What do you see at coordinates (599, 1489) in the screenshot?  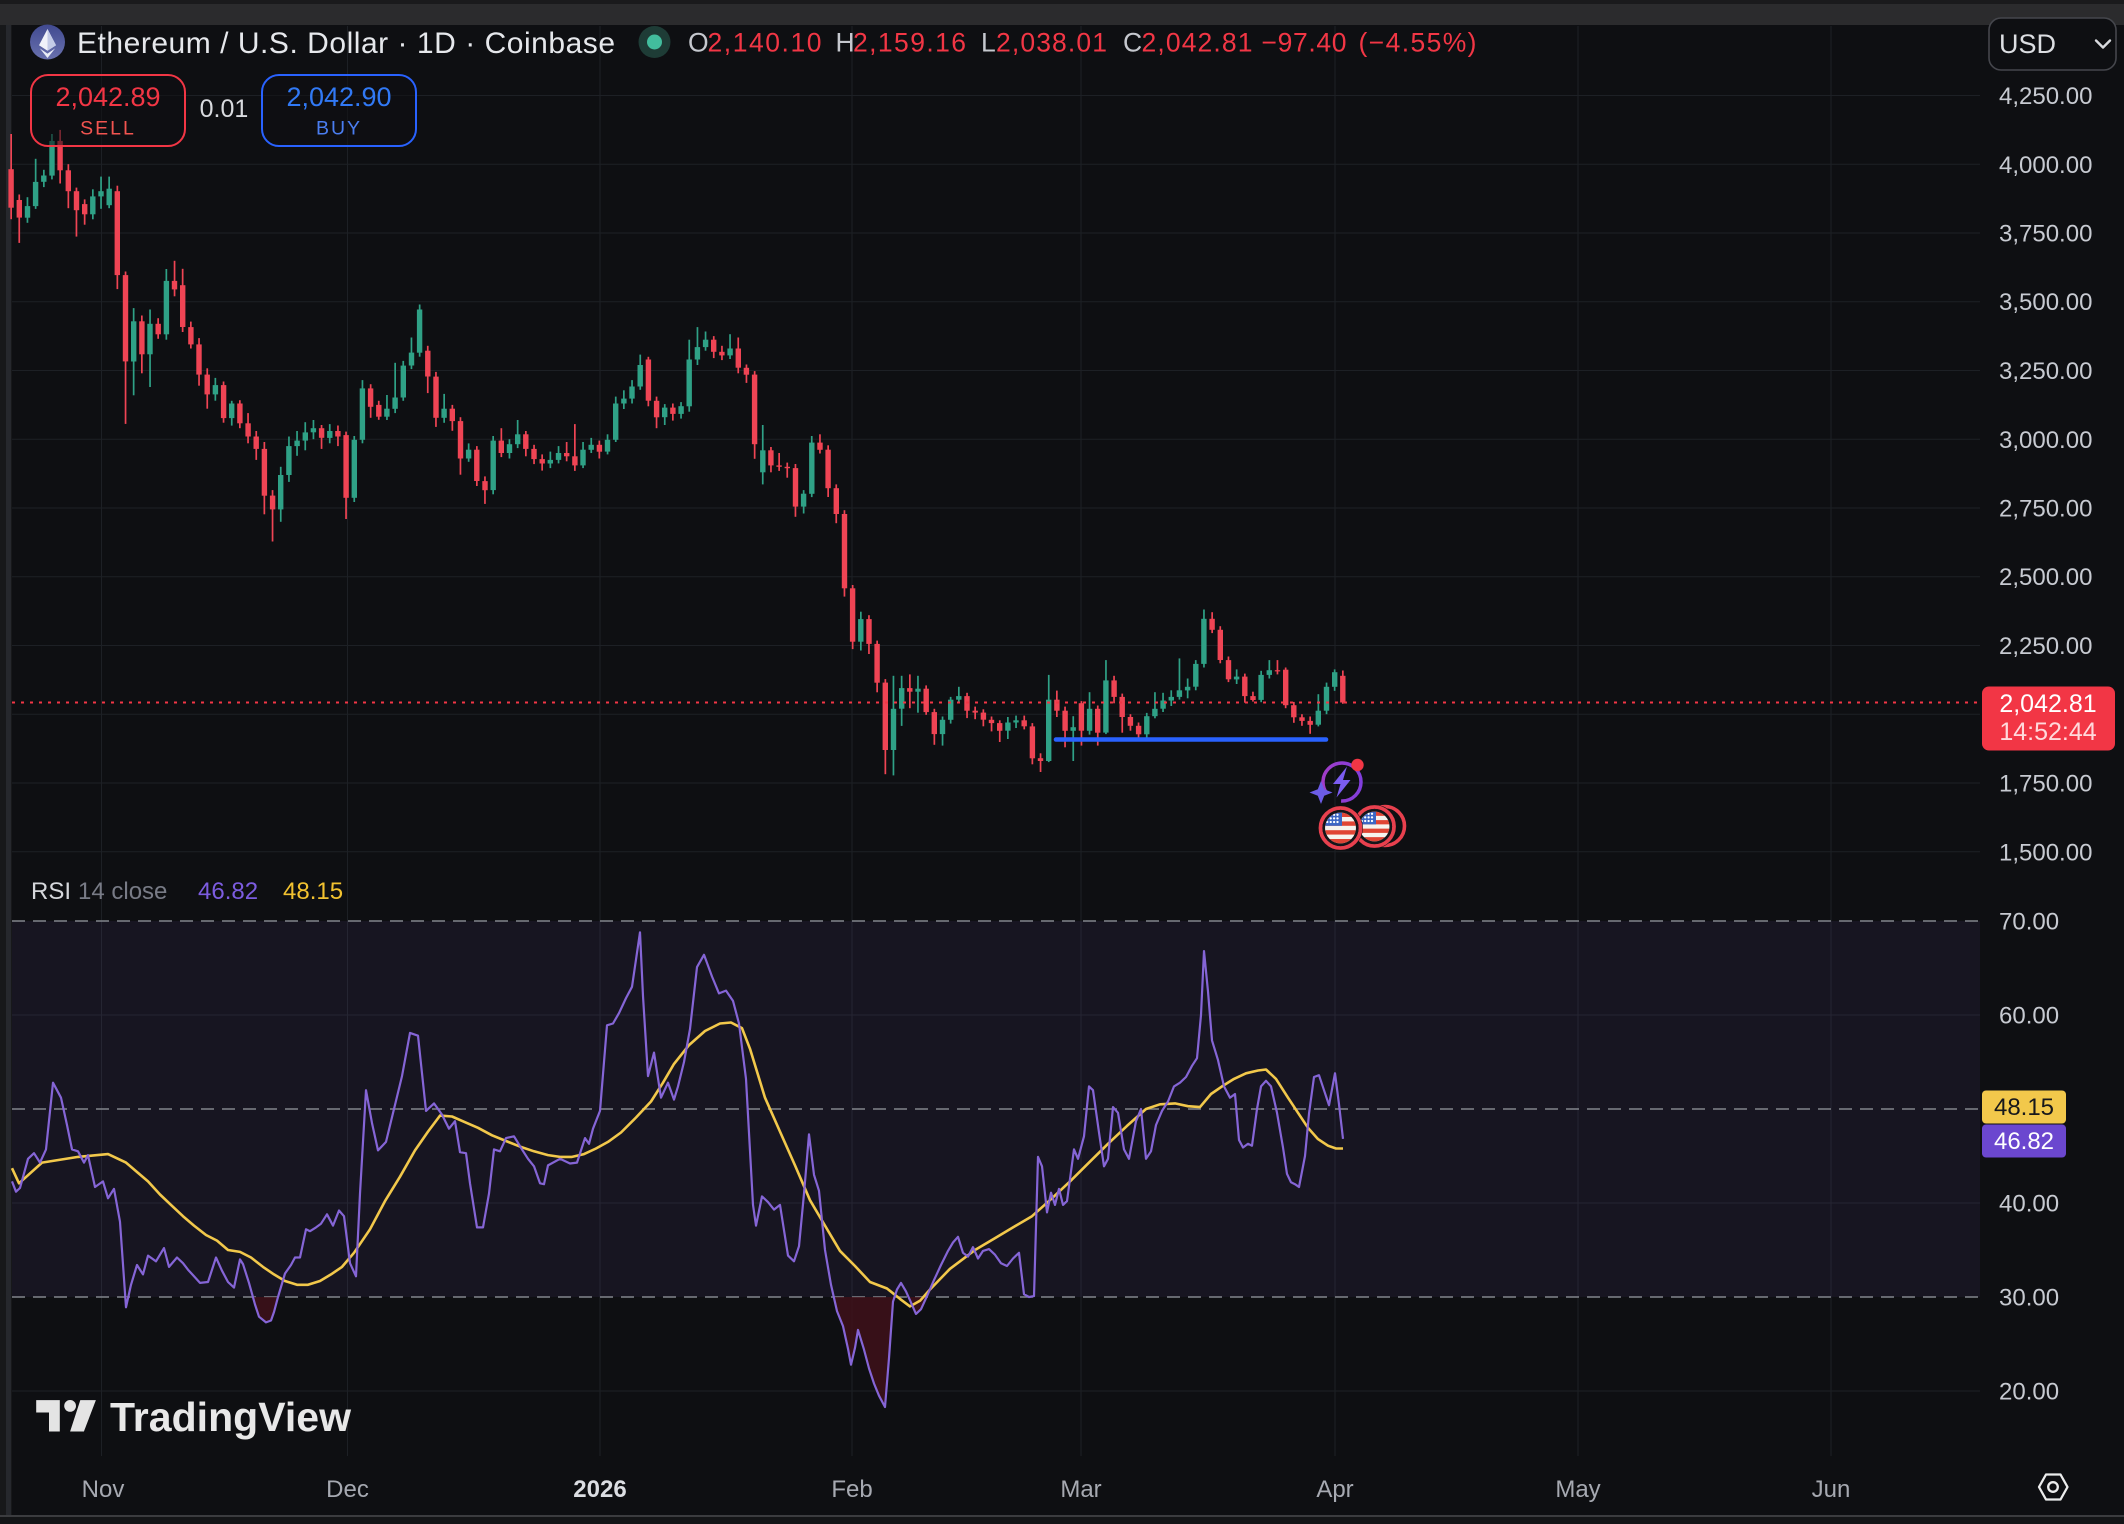 I see `svg-text: 2026` at bounding box center [599, 1489].